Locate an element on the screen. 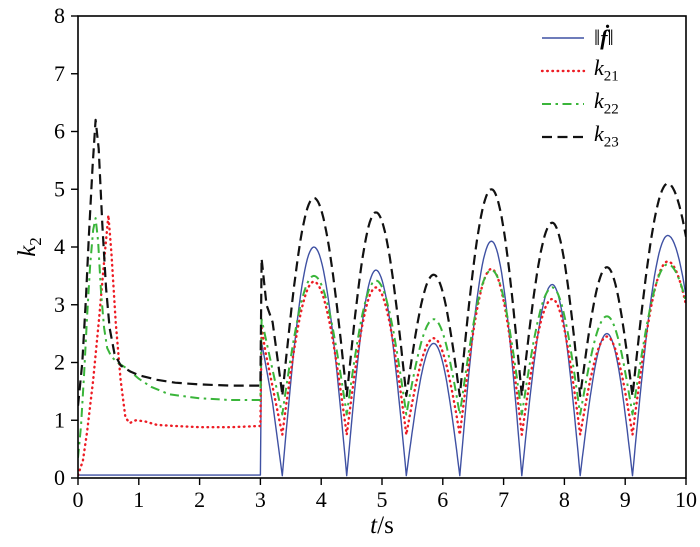 Image resolution: width=700 pixels, height=547 pixels. legend-item-f-norm: ‖ḟ‖ is located at coordinates (579, 38).